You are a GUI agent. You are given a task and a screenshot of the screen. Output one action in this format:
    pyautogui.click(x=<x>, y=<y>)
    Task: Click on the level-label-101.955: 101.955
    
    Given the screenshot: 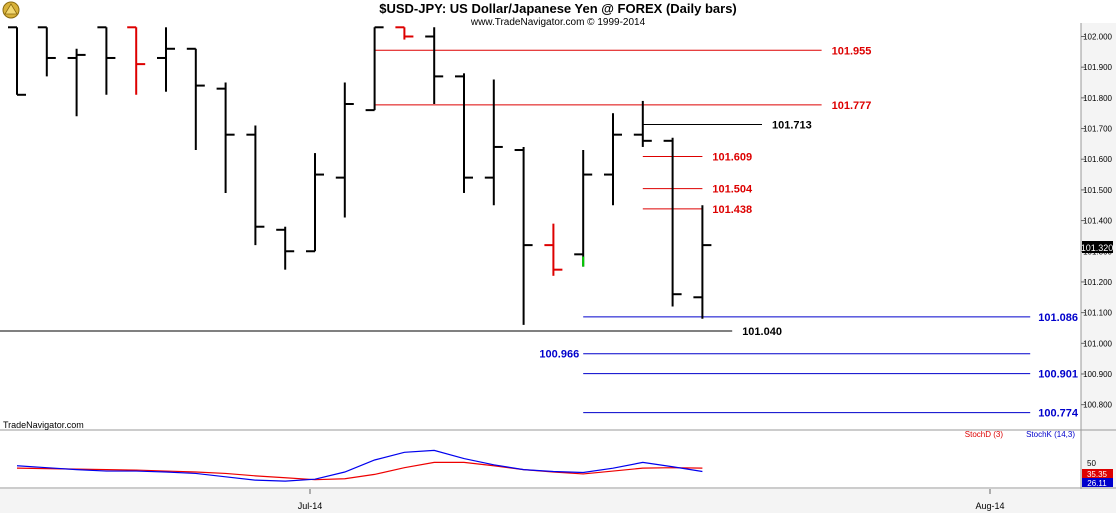 What is the action you would take?
    pyautogui.click(x=852, y=51)
    